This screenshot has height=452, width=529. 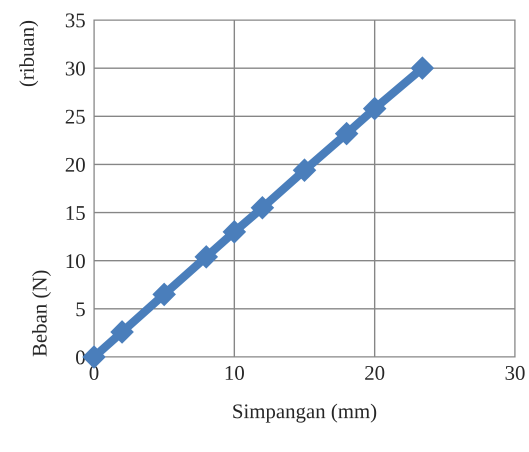 I want to click on y-tick-label: 10, so click(x=75, y=261).